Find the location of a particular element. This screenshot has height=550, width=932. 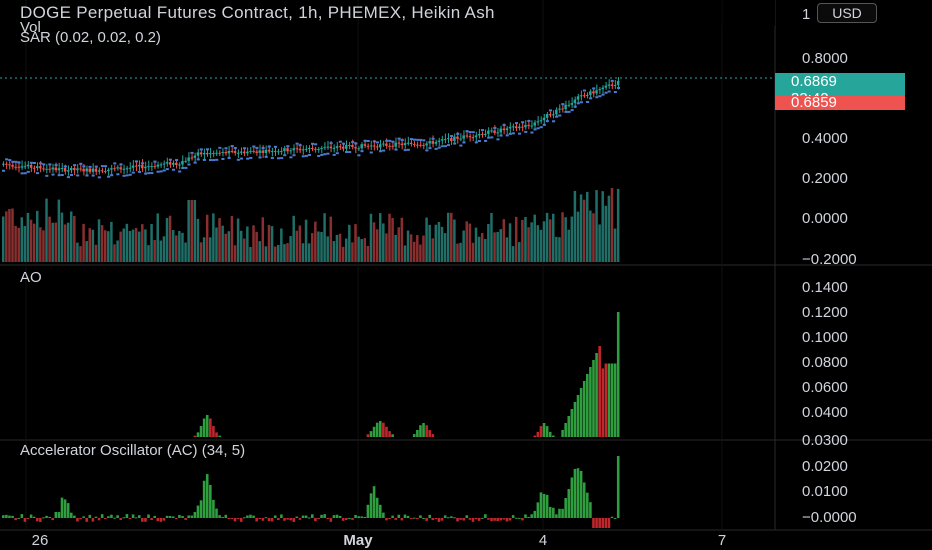

ac-label: Accelerator Oscillator (AC) (34, 5) is located at coordinates (133, 450).